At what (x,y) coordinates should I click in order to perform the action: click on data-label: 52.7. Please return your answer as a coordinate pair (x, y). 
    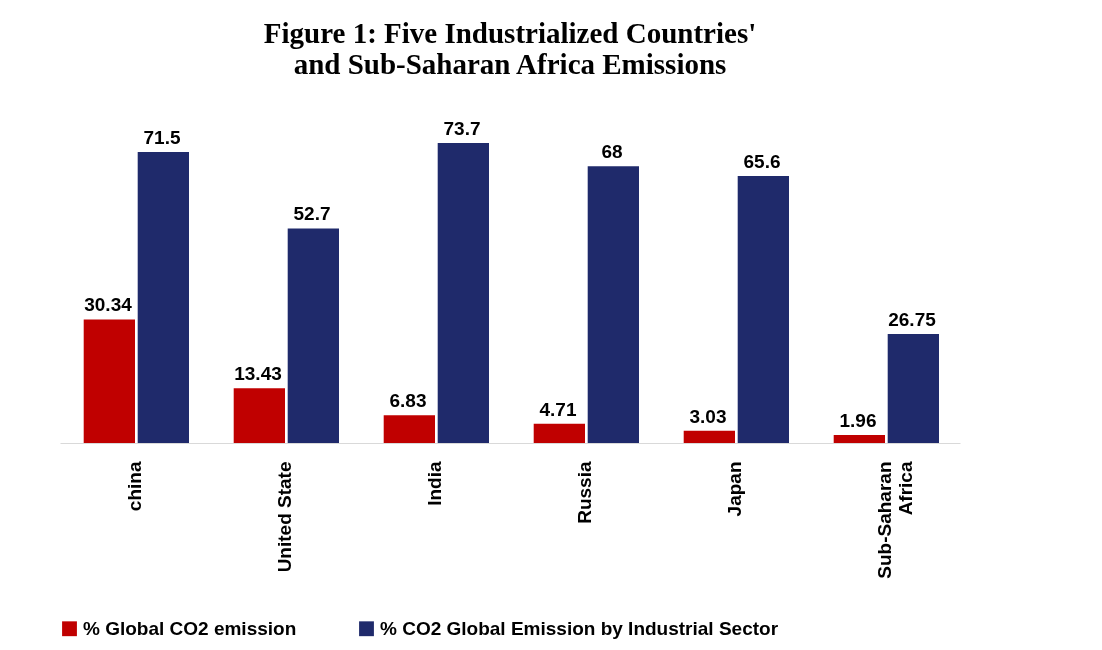
    Looking at the image, I should click on (312, 214).